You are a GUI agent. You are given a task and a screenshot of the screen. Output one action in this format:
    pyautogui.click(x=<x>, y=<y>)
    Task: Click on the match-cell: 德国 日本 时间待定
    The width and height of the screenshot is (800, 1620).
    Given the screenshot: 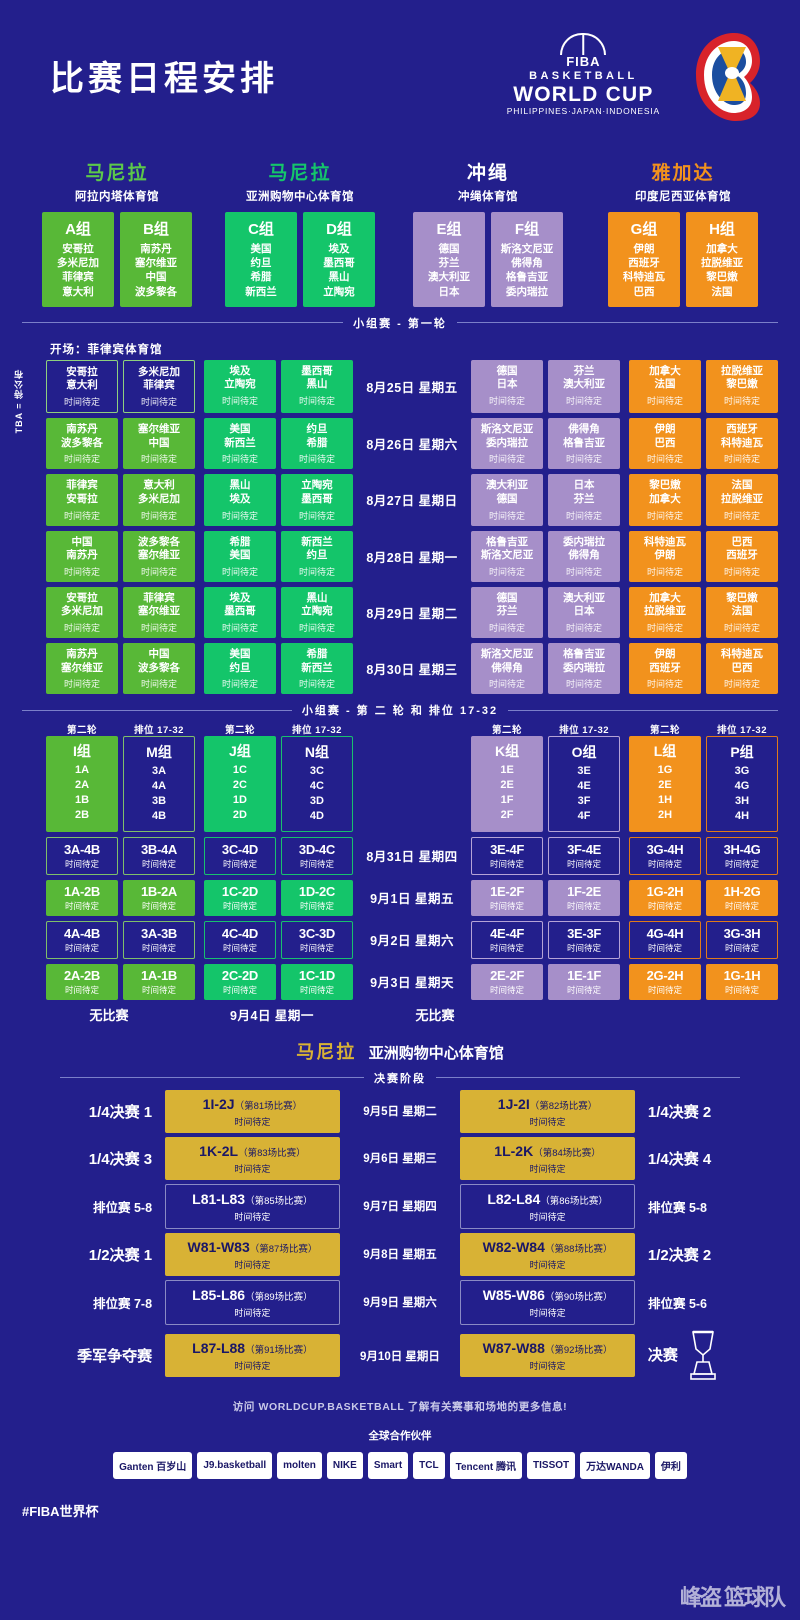 What is the action you would take?
    pyautogui.click(x=507, y=386)
    